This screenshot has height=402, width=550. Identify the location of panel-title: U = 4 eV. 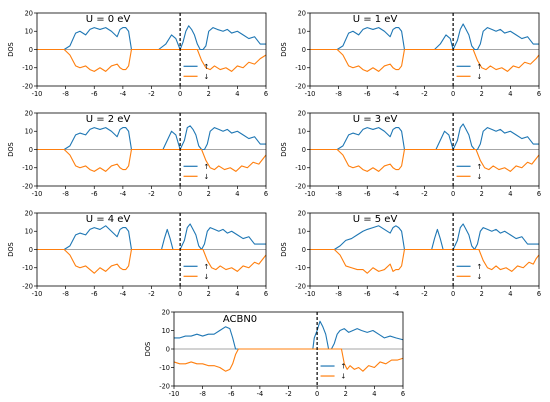
(108, 219).